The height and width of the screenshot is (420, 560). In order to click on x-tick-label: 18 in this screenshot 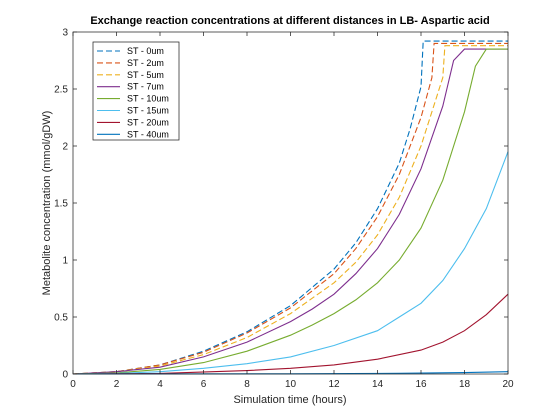, I will do `click(465, 384)`.